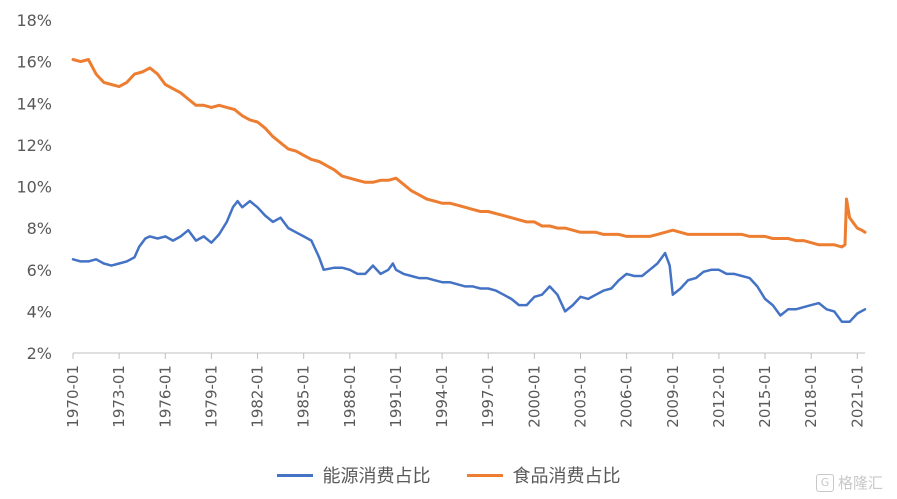 This screenshot has width=897, height=499. I want to click on y-tick-label: 4%, so click(39, 311).